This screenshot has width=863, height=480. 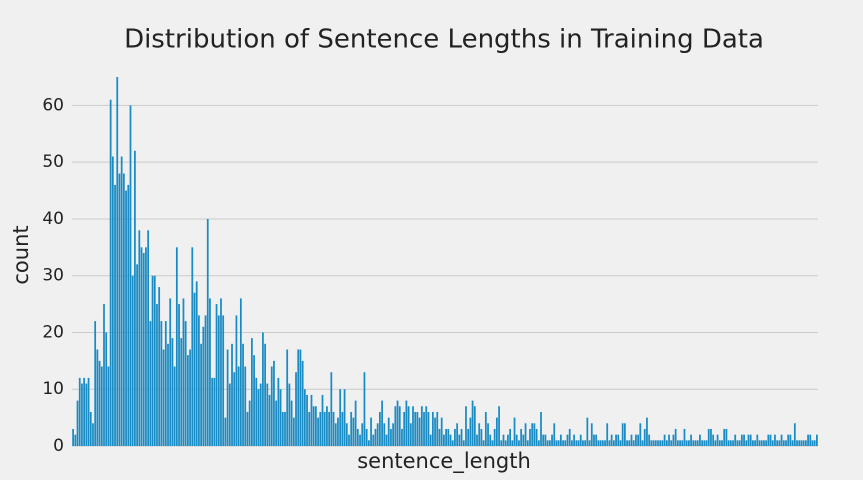 I want to click on x-axis-label: sentence_length, so click(x=444, y=461).